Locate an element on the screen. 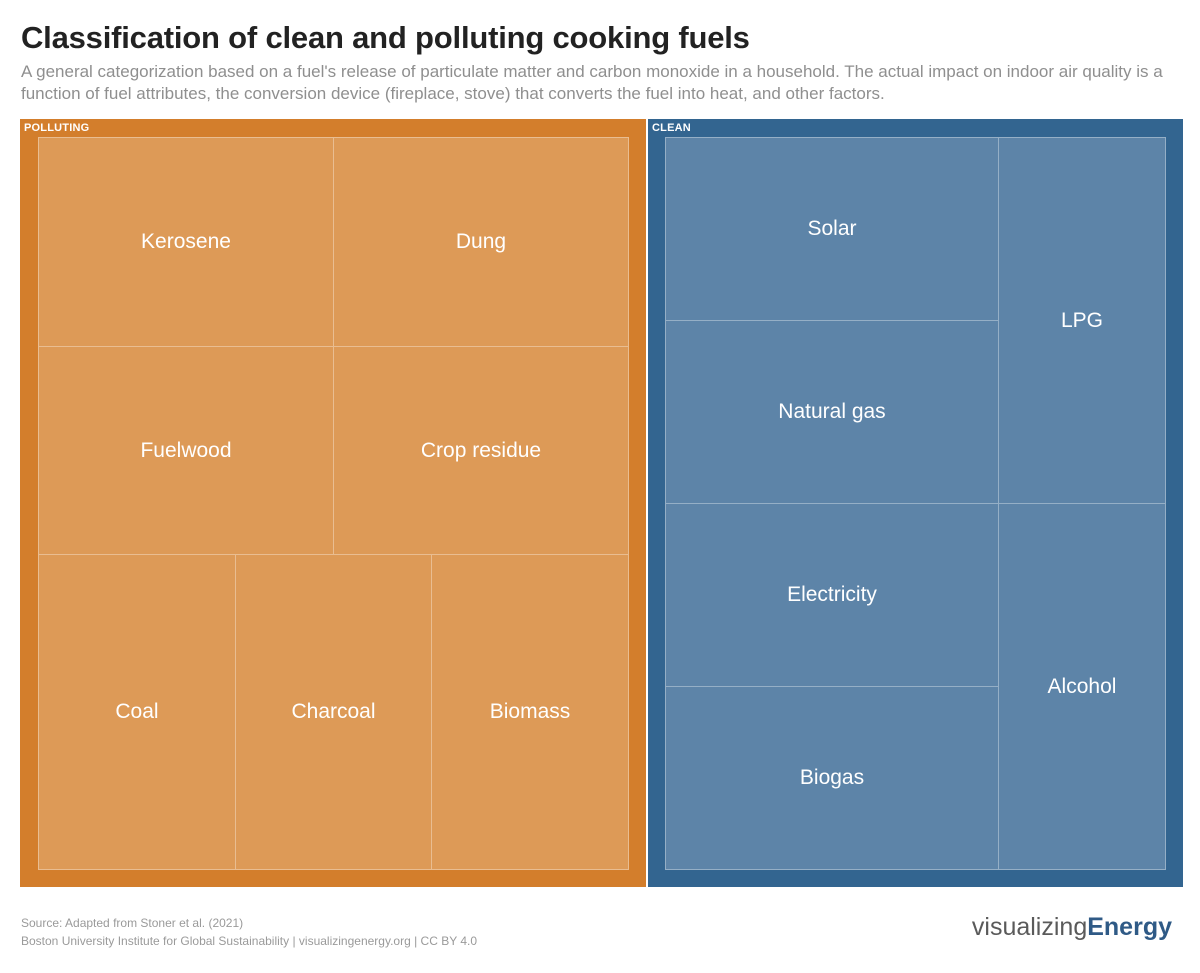  cell-solar: Solar is located at coordinates (832, 229).